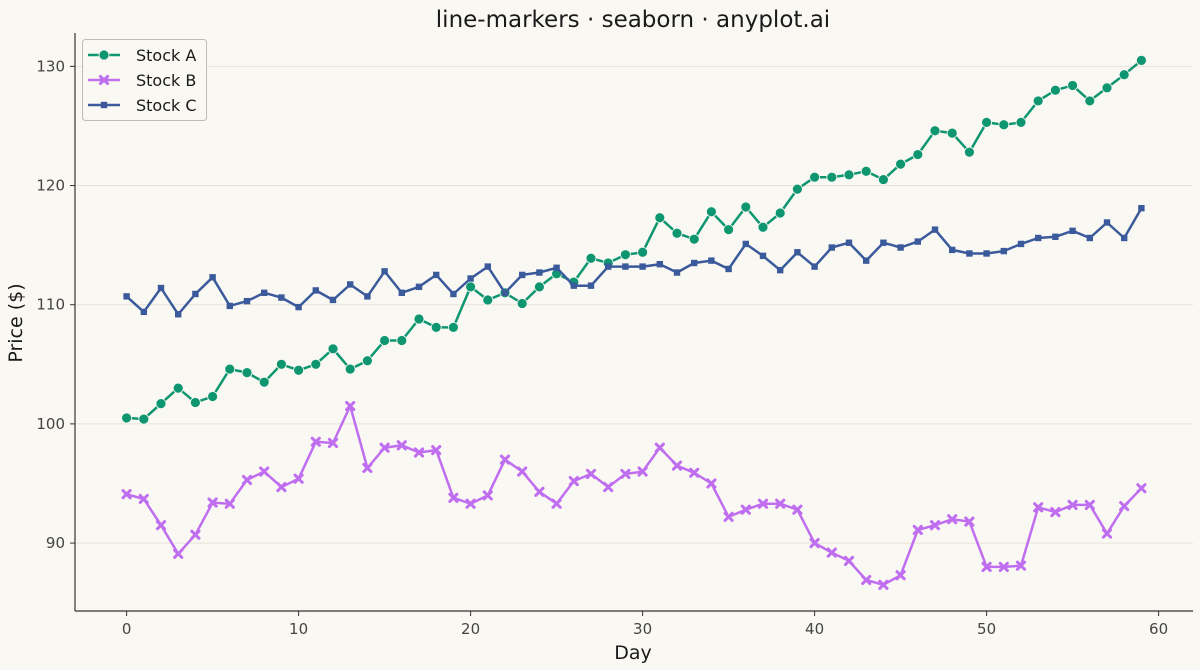 The width and height of the screenshot is (1200, 670). Describe the element at coordinates (814, 629) in the screenshot. I see `x-tick-label: 40` at that location.